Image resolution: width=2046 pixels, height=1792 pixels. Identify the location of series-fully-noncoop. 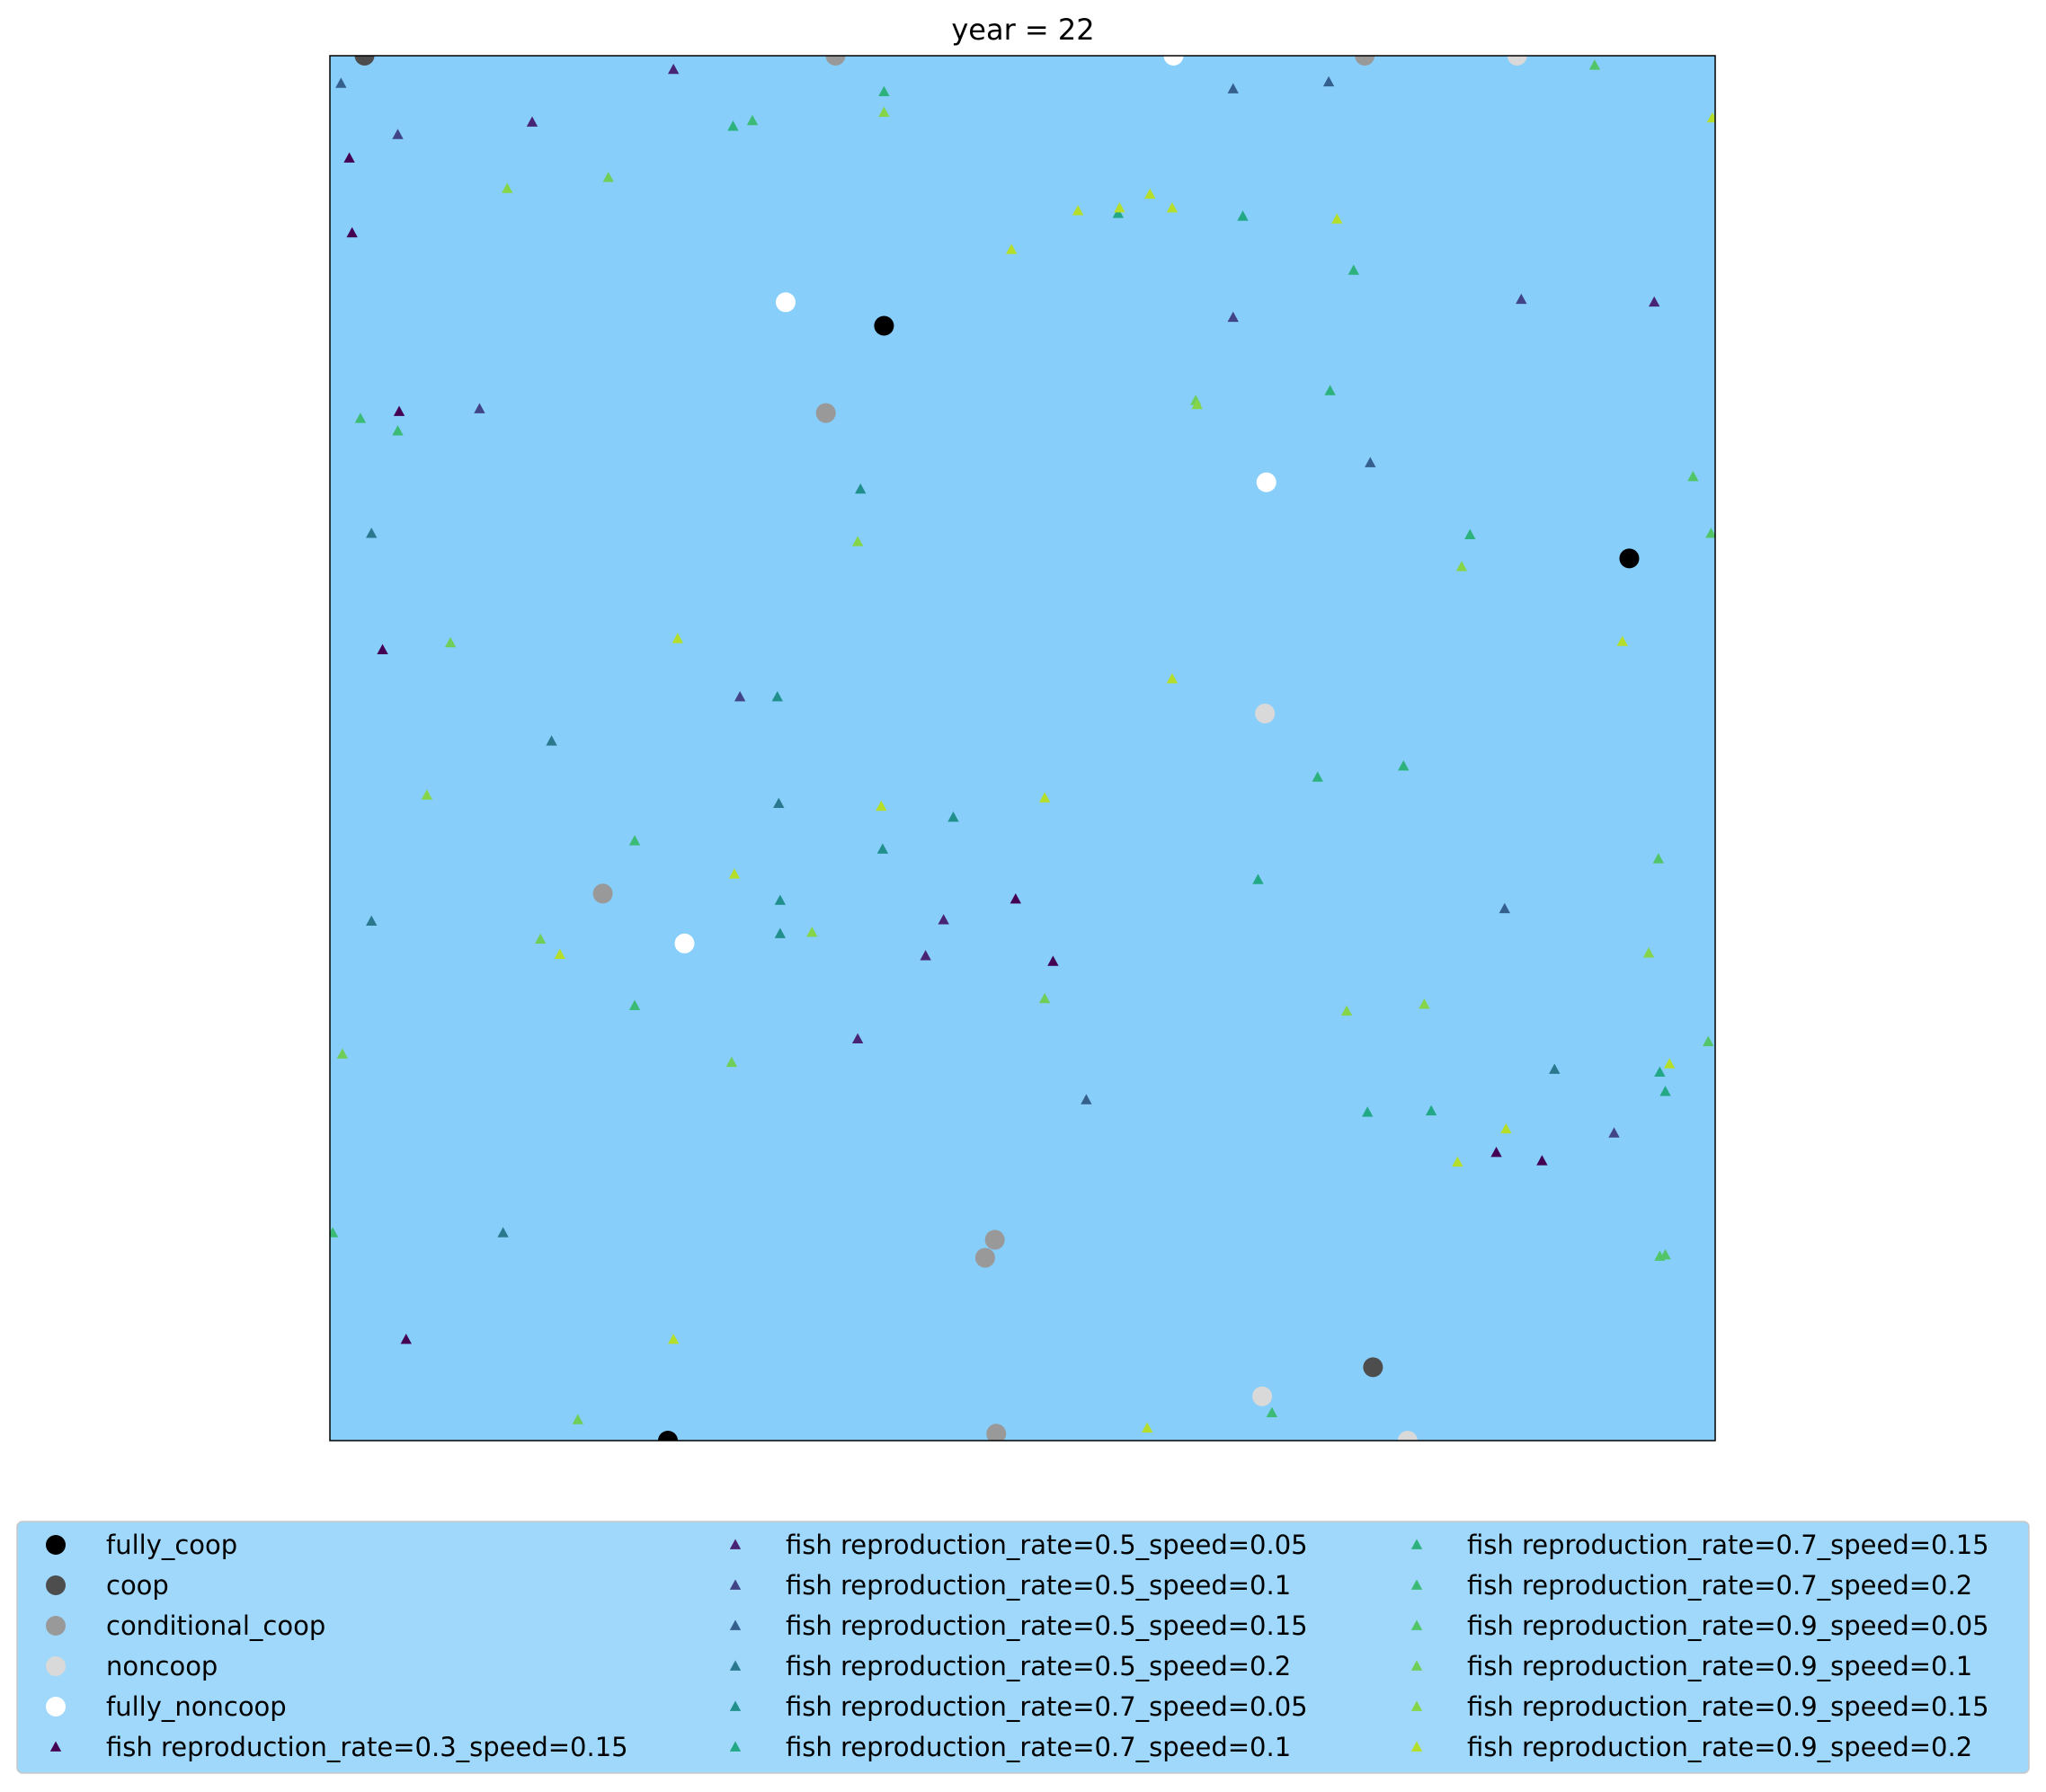
(975, 505).